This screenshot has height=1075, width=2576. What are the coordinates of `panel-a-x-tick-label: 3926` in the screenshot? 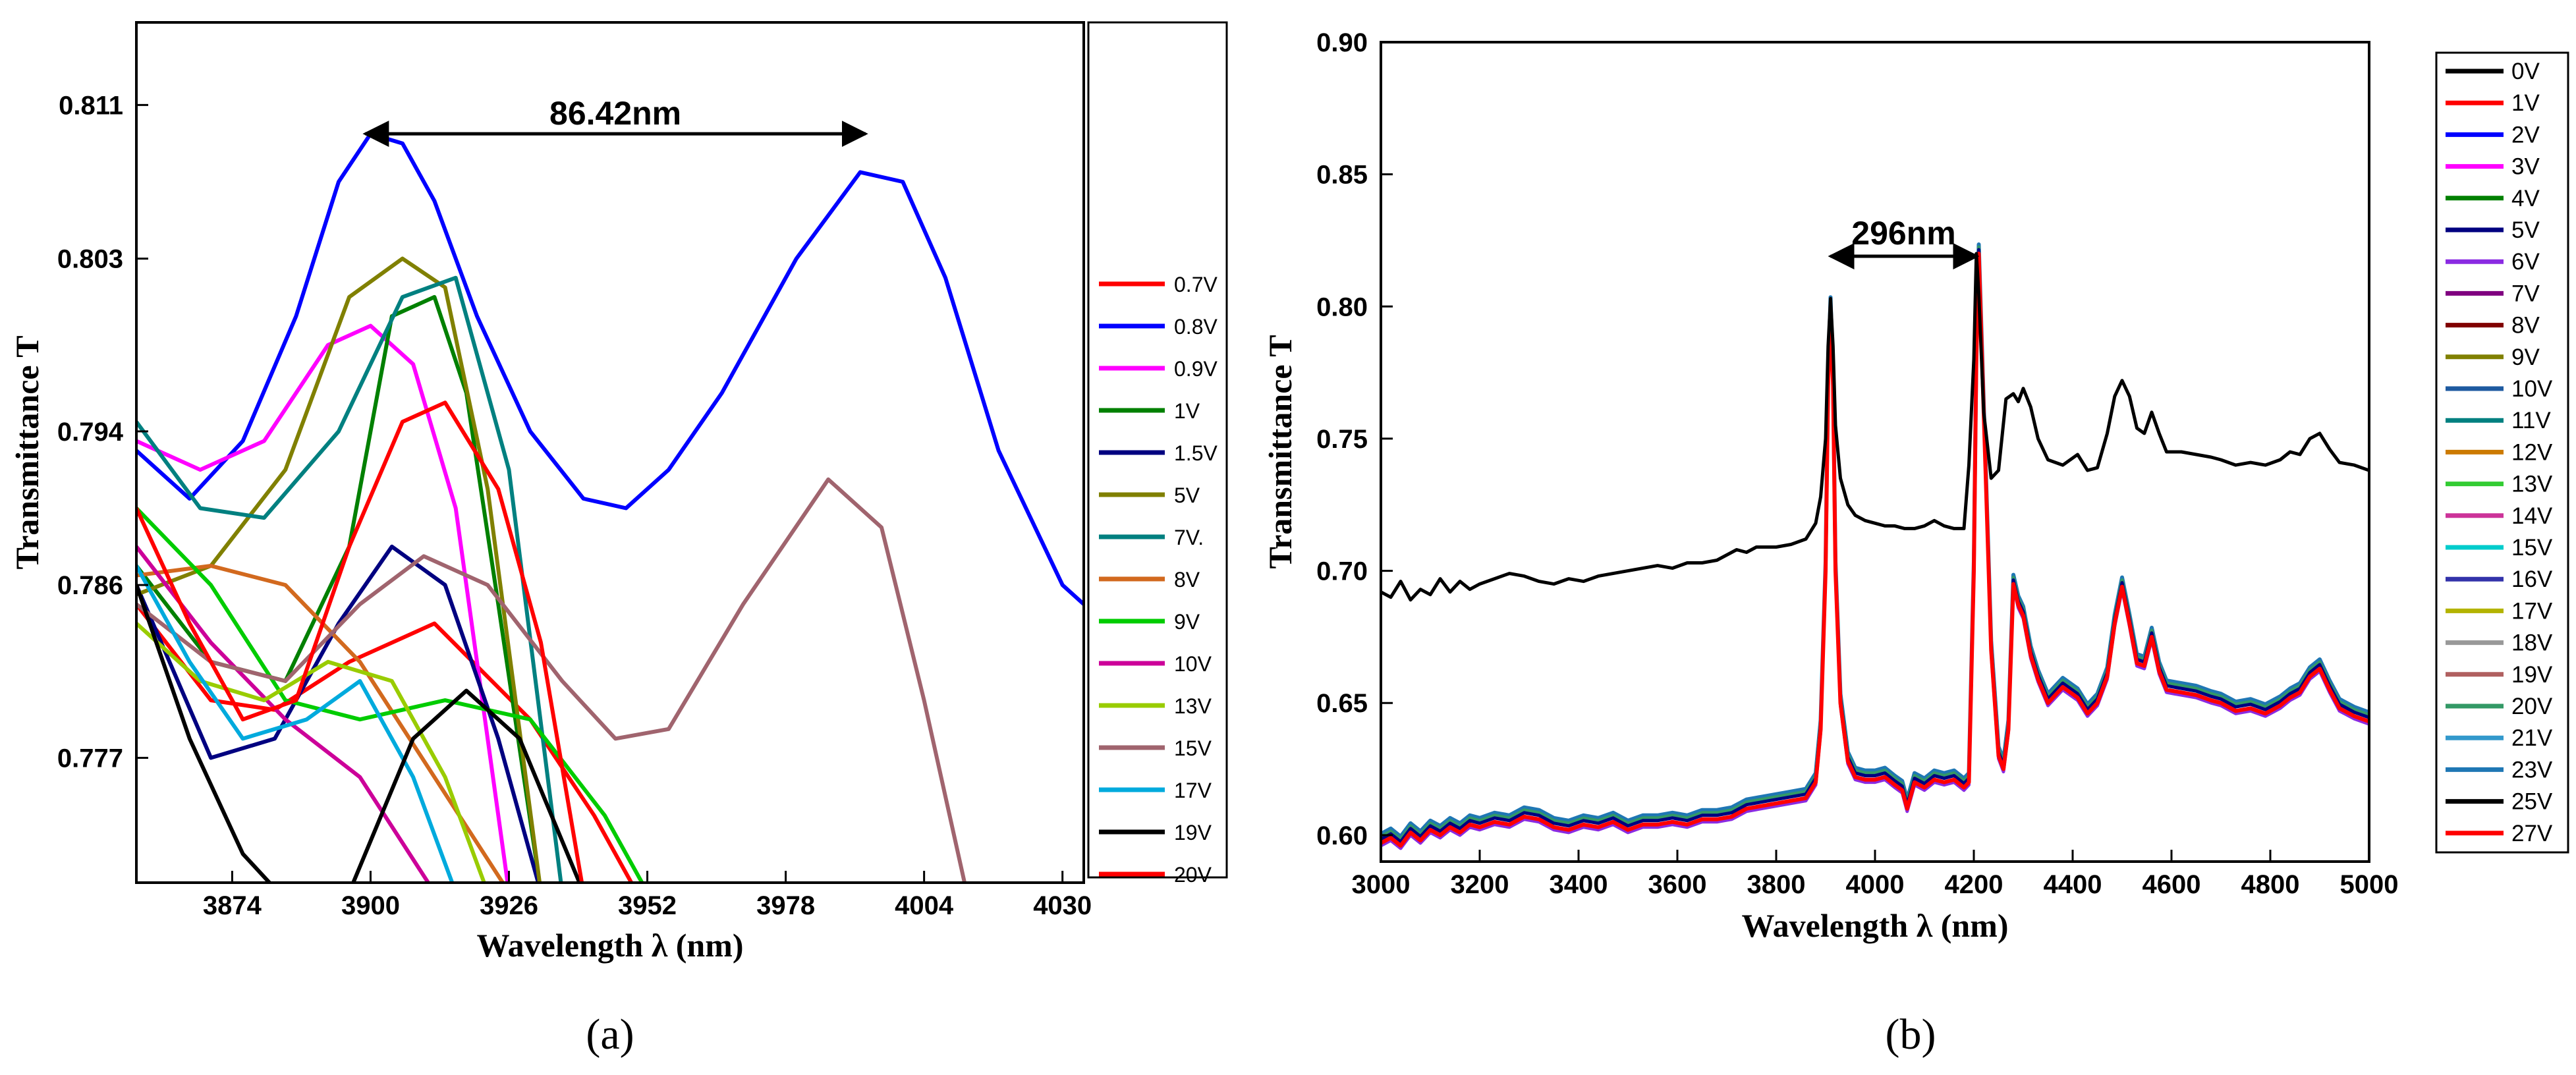 It's located at (509, 906).